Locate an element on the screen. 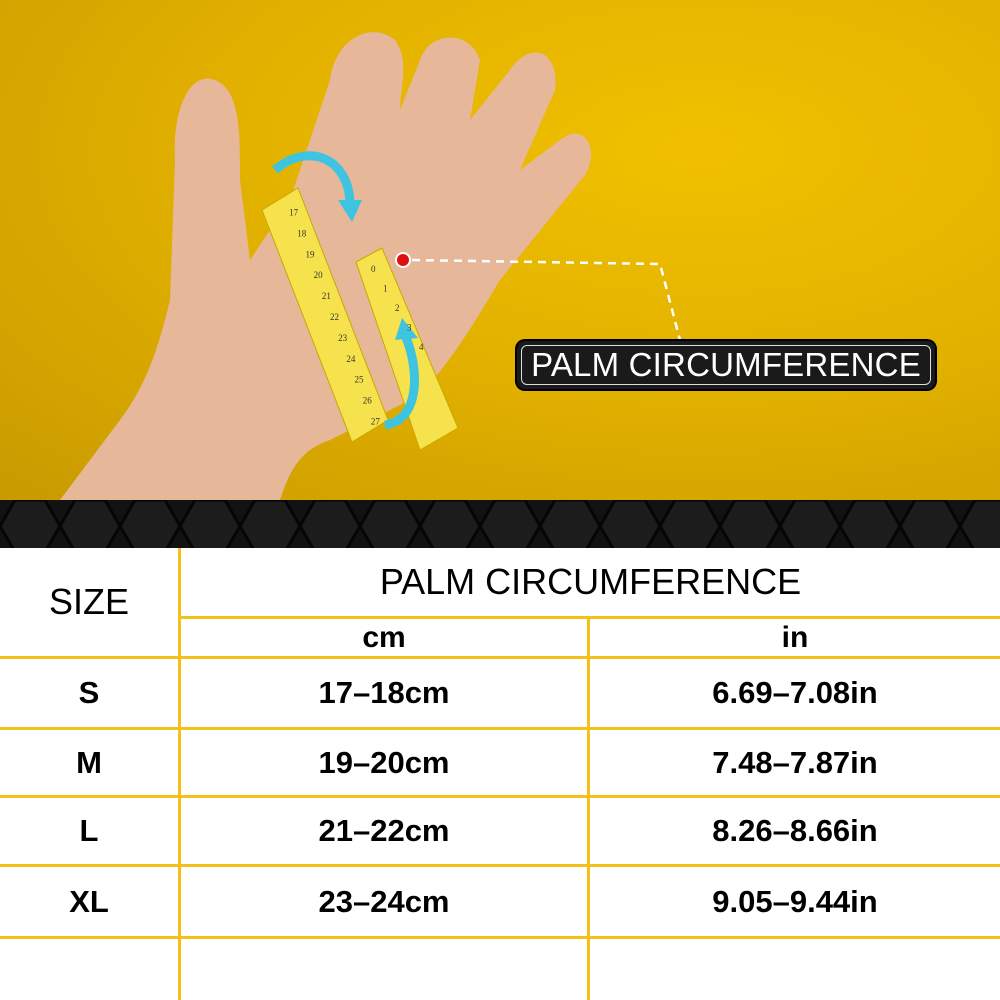 Image resolution: width=1000 pixels, height=1000 pixels. unit-header-cm: cm is located at coordinates (384, 637).